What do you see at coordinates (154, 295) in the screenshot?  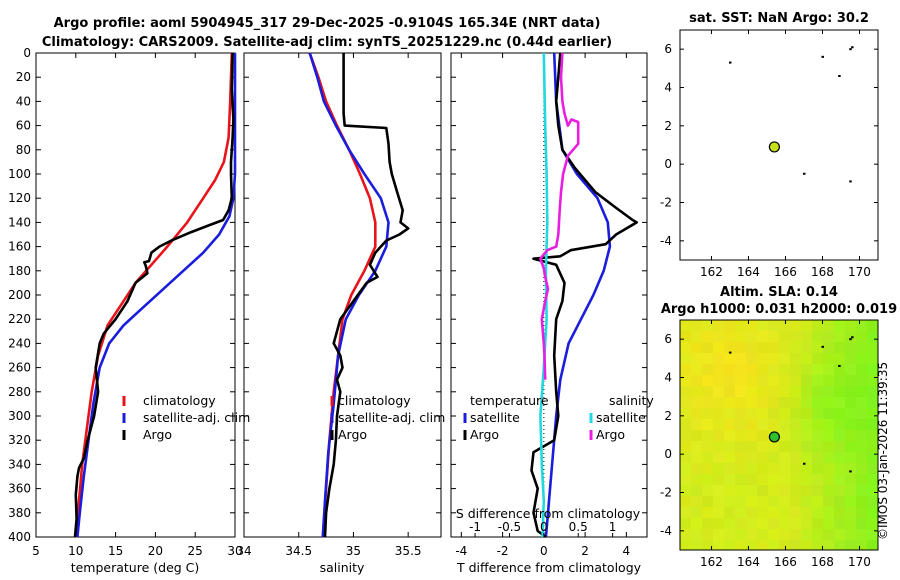 I see `temp-line-climatology` at bounding box center [154, 295].